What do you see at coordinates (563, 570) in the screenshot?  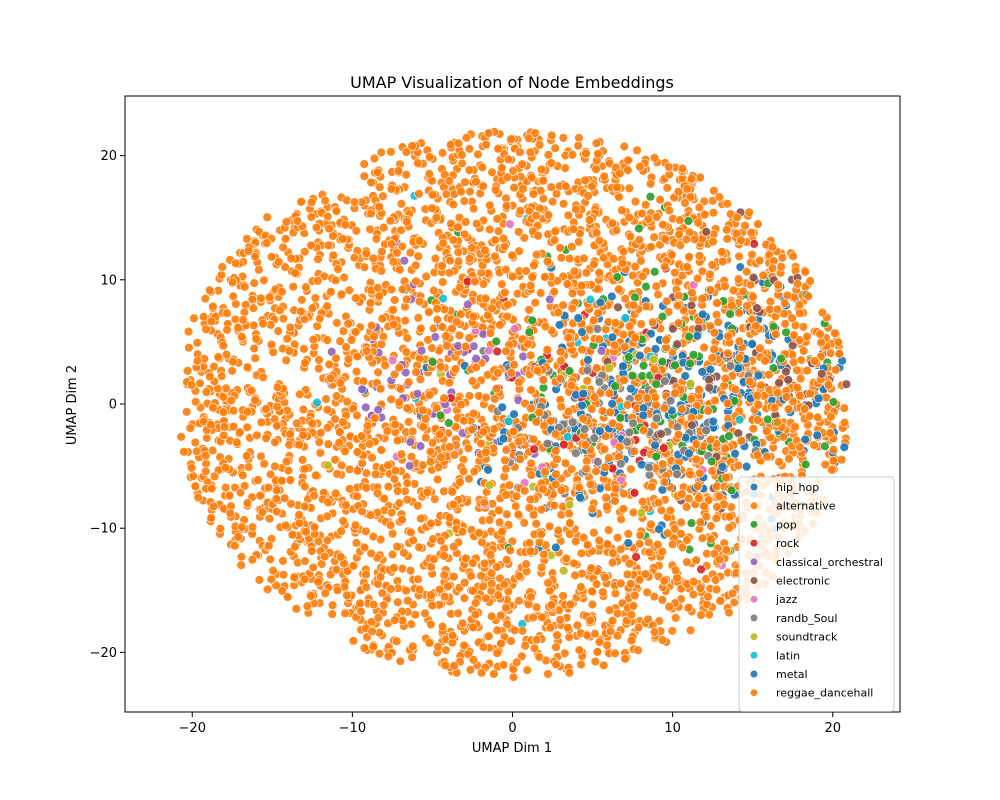 I see `scatter-point-soundtrack` at bounding box center [563, 570].